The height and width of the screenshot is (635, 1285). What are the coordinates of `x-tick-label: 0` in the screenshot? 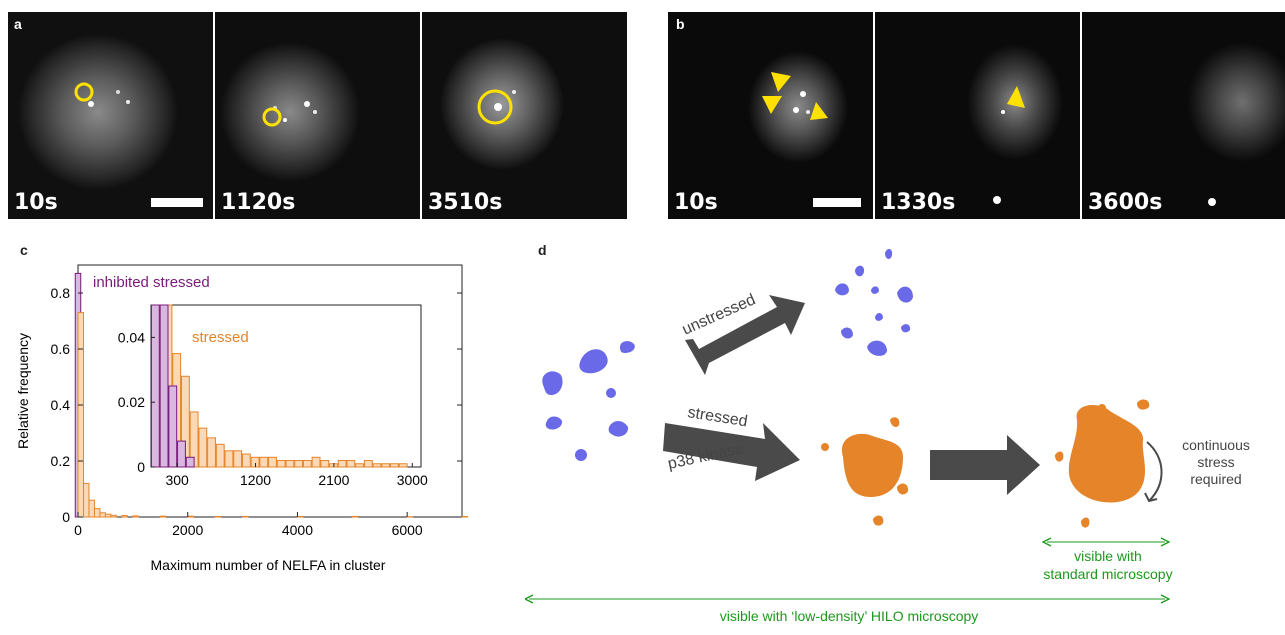 It's located at (78, 530).